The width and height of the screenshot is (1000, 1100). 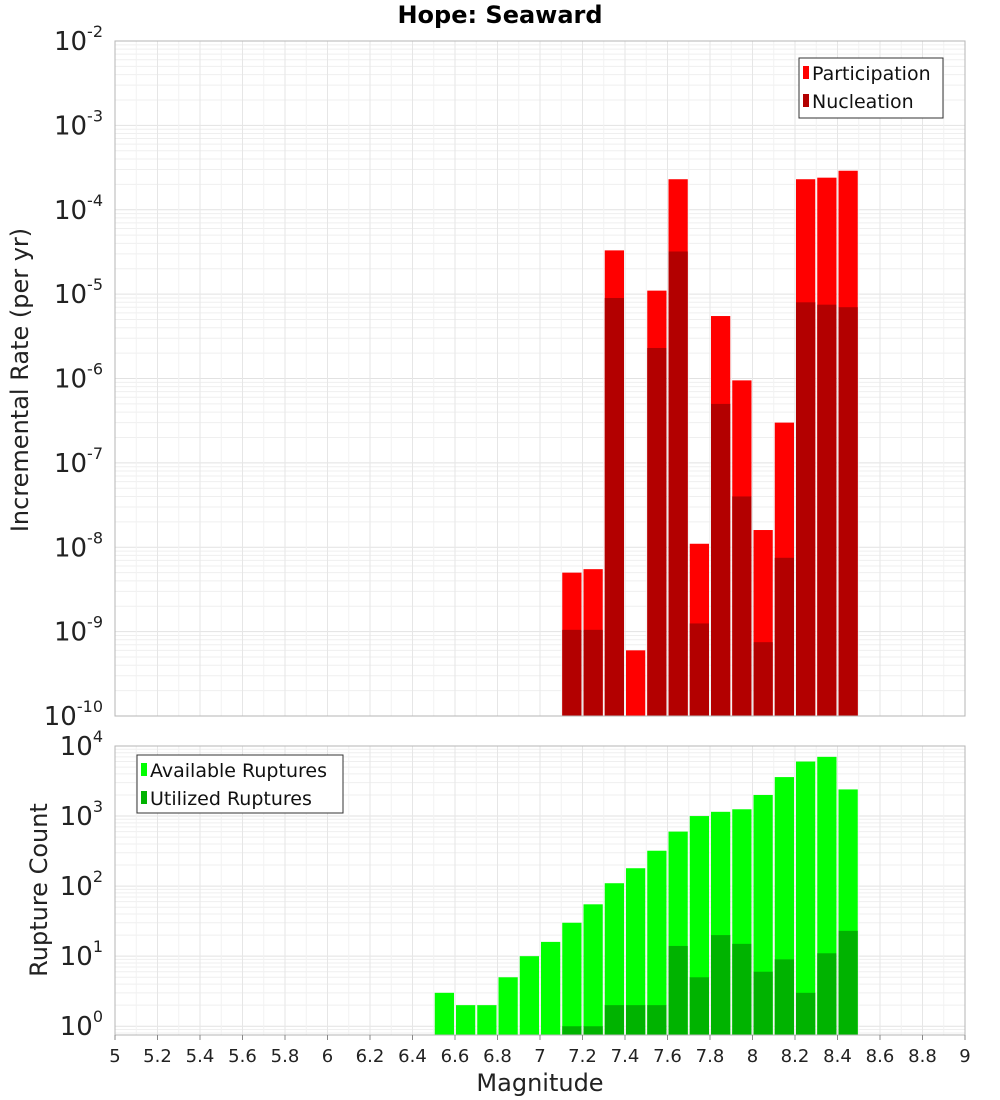 What do you see at coordinates (871, 74) in the screenshot?
I see `legend-label: Participation` at bounding box center [871, 74].